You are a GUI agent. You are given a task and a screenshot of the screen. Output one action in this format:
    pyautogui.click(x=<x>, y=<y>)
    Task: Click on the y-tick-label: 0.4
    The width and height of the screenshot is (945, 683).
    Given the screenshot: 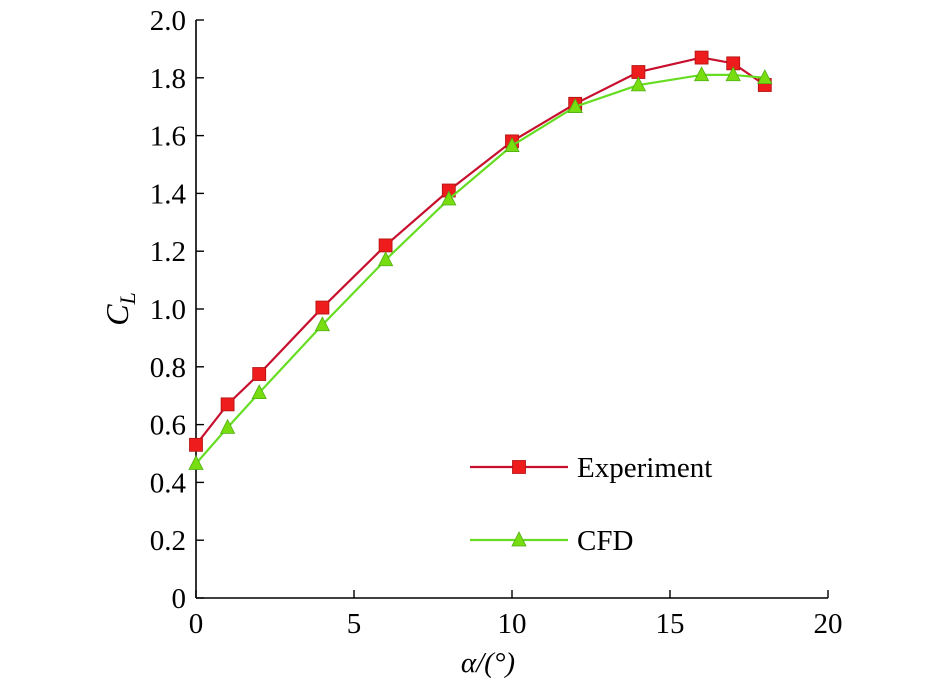 What is the action you would take?
    pyautogui.click(x=168, y=483)
    